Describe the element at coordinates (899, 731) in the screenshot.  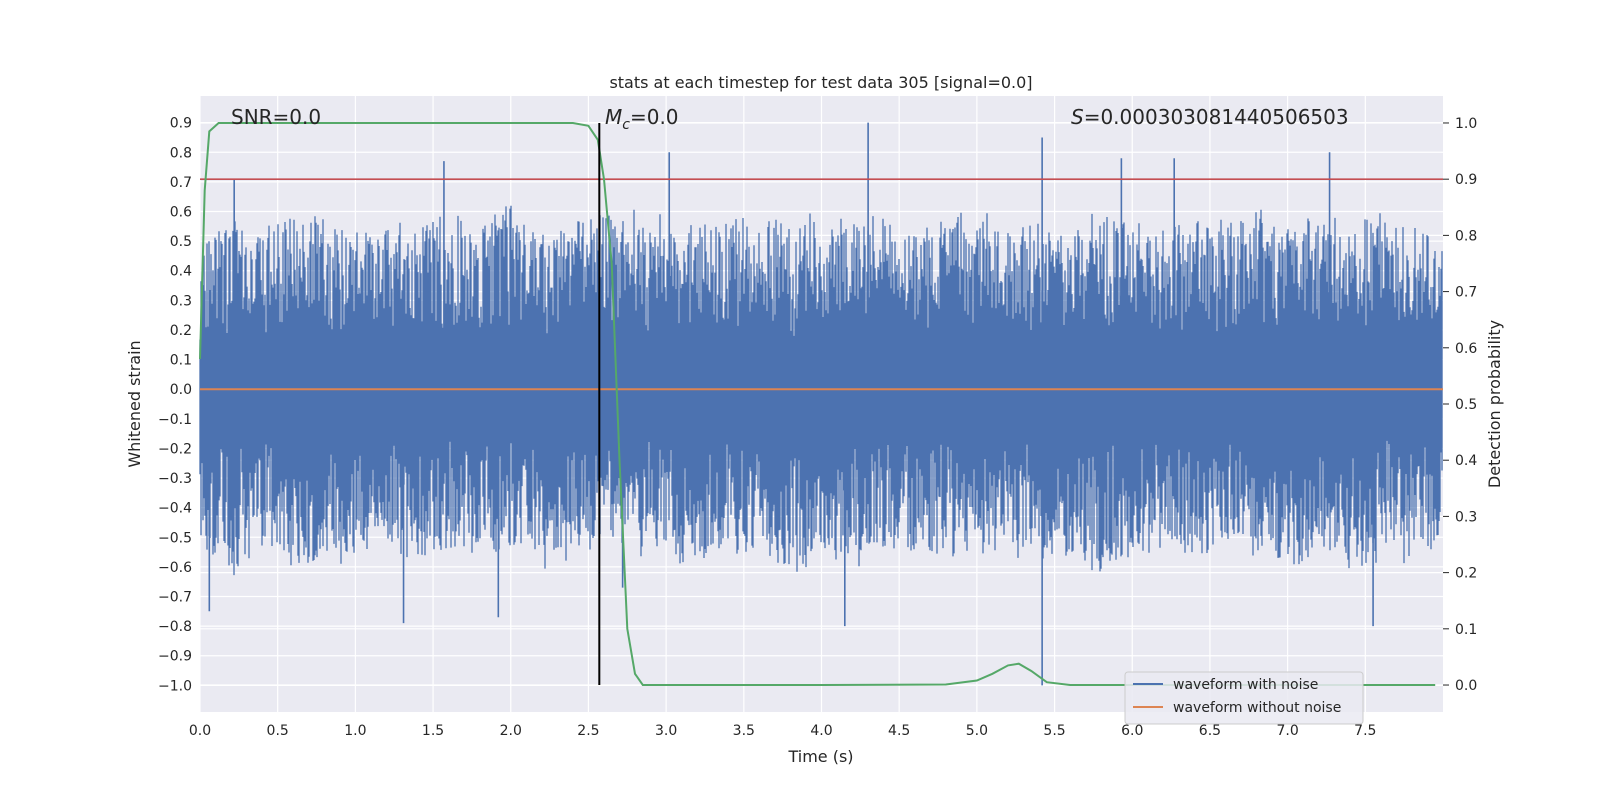
I see `x-tick-label: 4.5` at that location.